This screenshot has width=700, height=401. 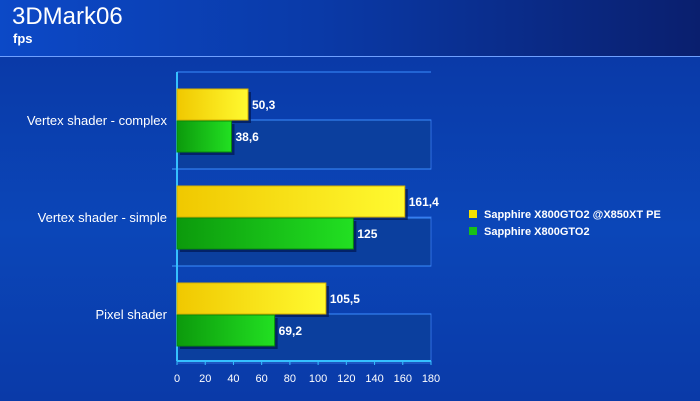 What do you see at coordinates (291, 331) in the screenshot?
I see `bar-value-label: 69,2` at bounding box center [291, 331].